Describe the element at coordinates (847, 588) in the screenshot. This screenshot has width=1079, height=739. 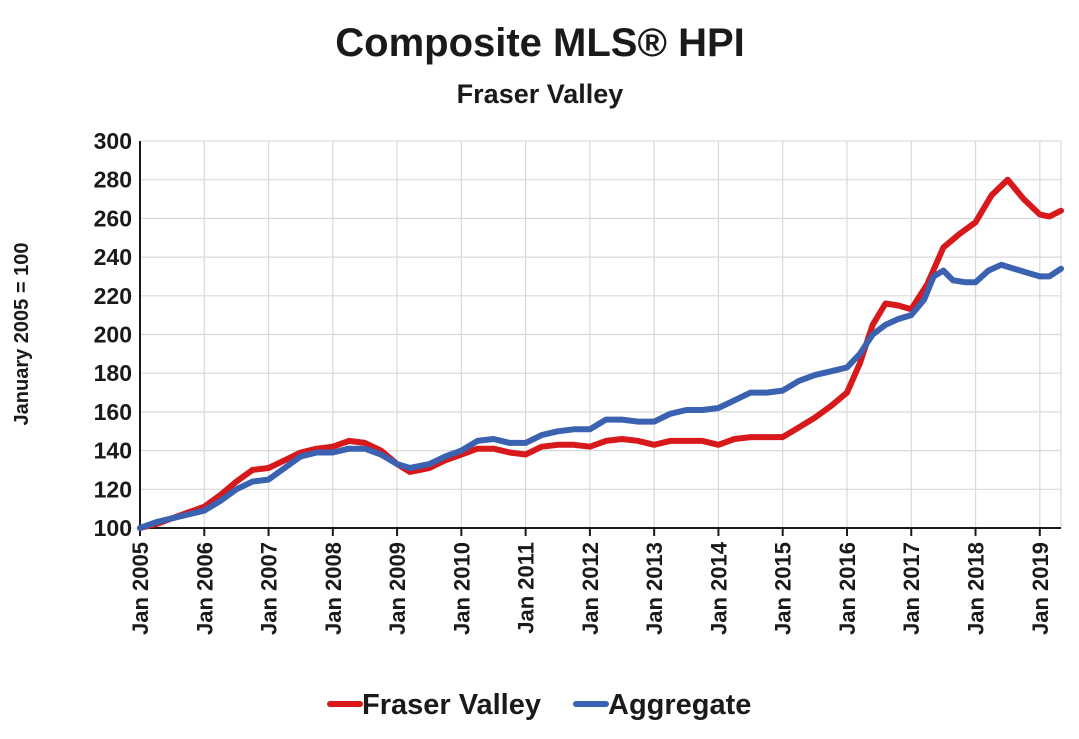
I see `x-tick-label: Jan 2016` at that location.